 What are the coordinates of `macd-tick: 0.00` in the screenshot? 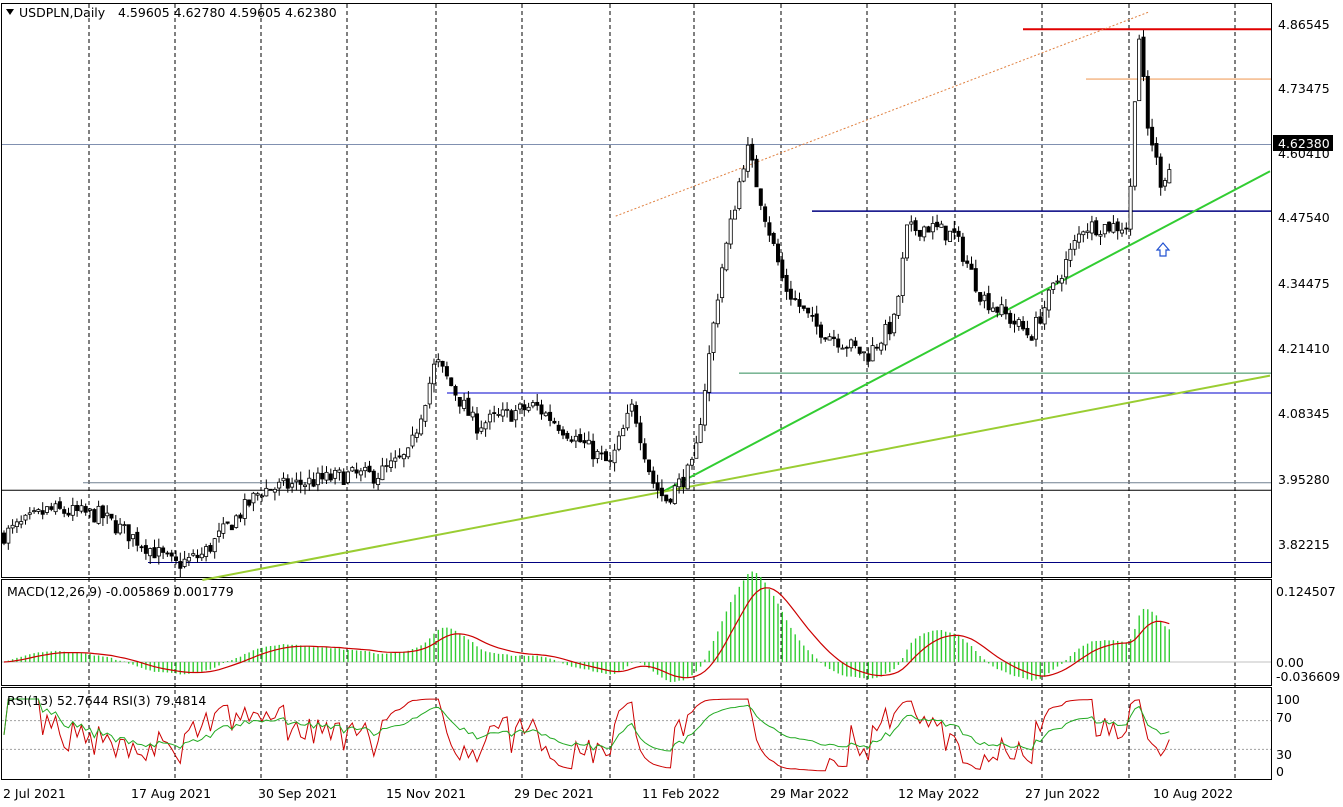 It's located at (1290, 662).